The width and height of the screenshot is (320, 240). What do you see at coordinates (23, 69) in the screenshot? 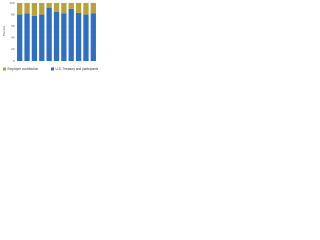
I see `legend-label: Employer contribution` at bounding box center [23, 69].